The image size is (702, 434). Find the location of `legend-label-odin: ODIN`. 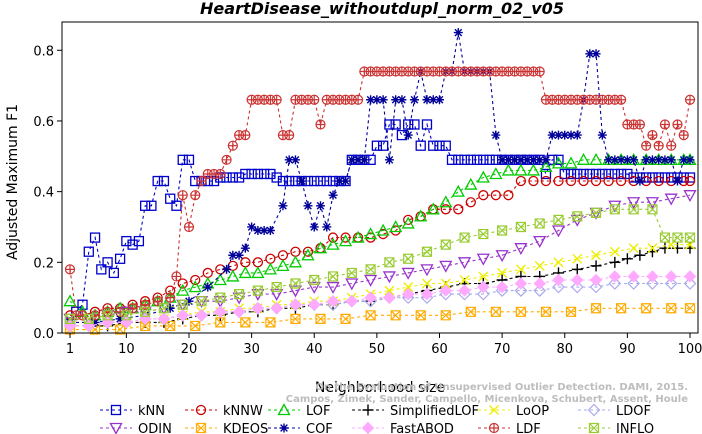

legend-label-odin: ODIN is located at coordinates (155, 428).